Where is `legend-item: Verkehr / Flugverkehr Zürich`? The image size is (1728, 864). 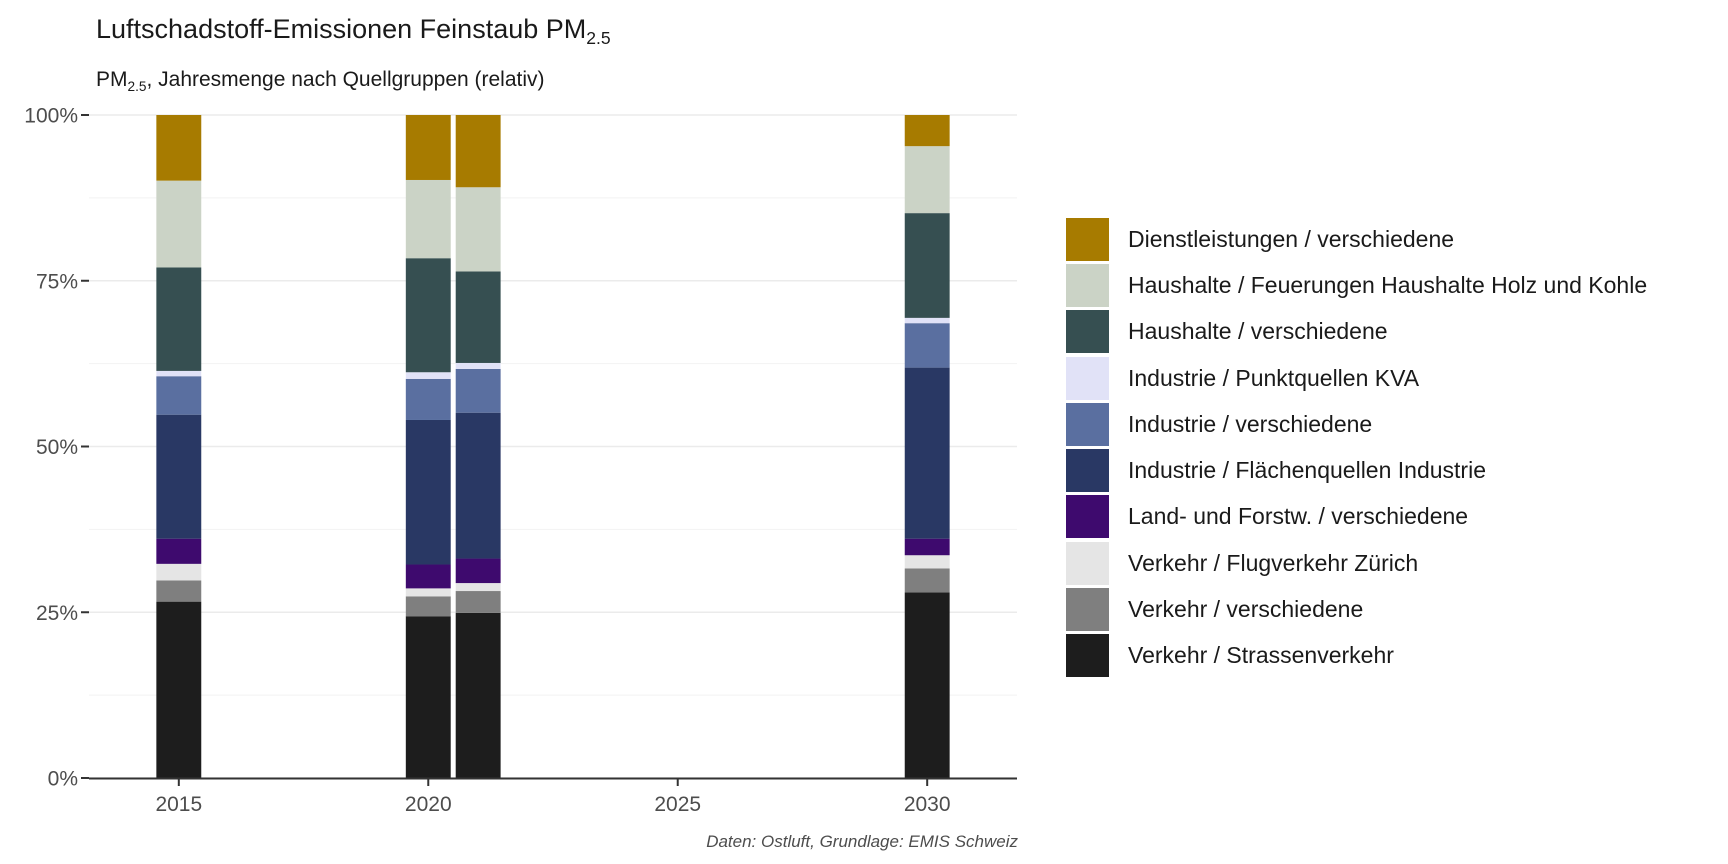
legend-item: Verkehr / Flugverkehr Zürich is located at coordinates (1356, 563).